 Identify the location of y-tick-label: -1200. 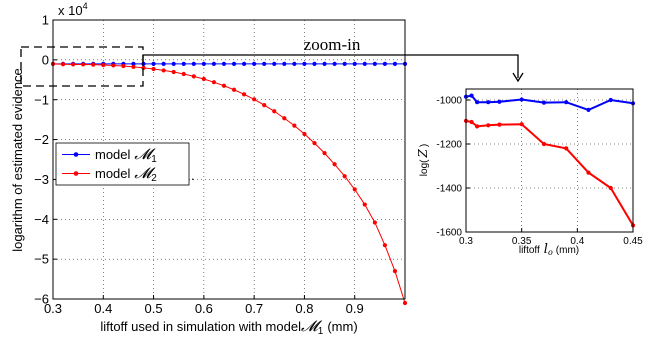
(449, 145).